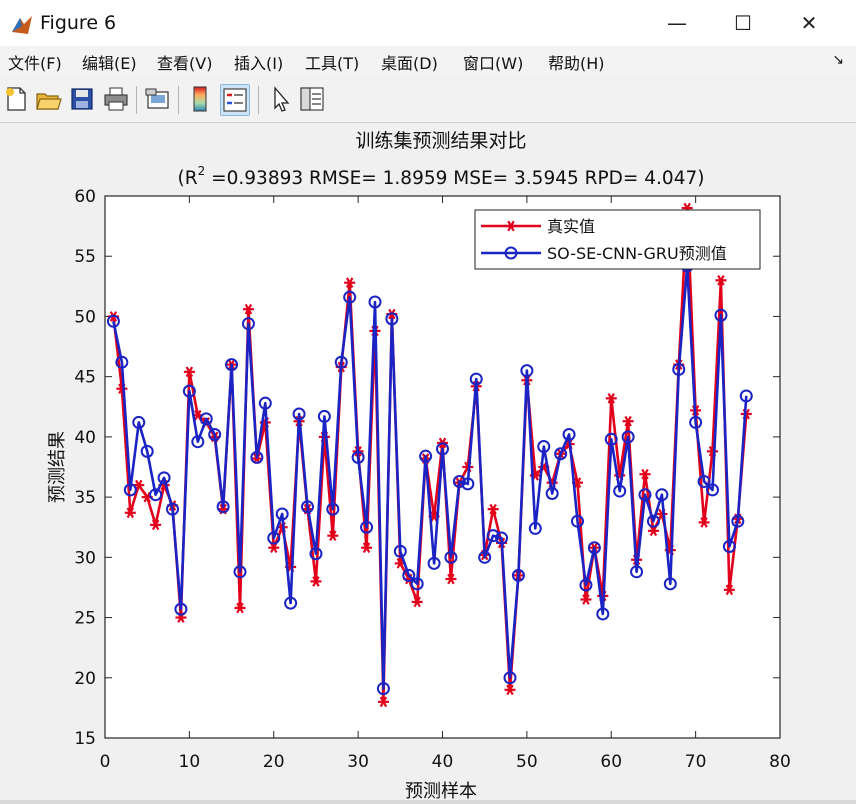  Describe the element at coordinates (280, 99) in the screenshot. I see `pointer-icon` at that location.